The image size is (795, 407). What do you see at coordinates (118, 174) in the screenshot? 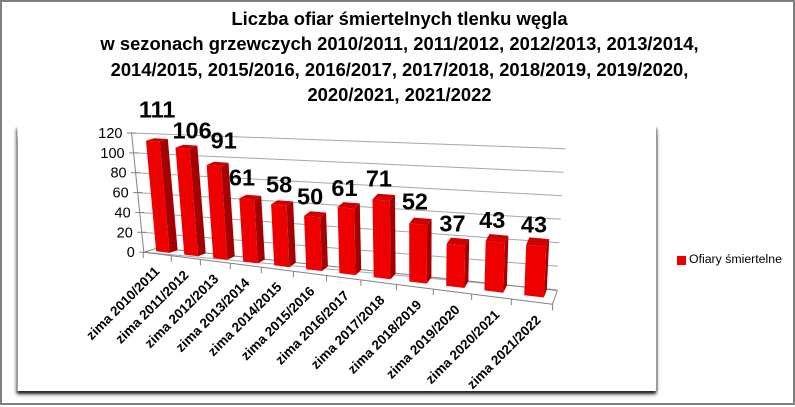
I see `svg-text: 80` at bounding box center [118, 174].